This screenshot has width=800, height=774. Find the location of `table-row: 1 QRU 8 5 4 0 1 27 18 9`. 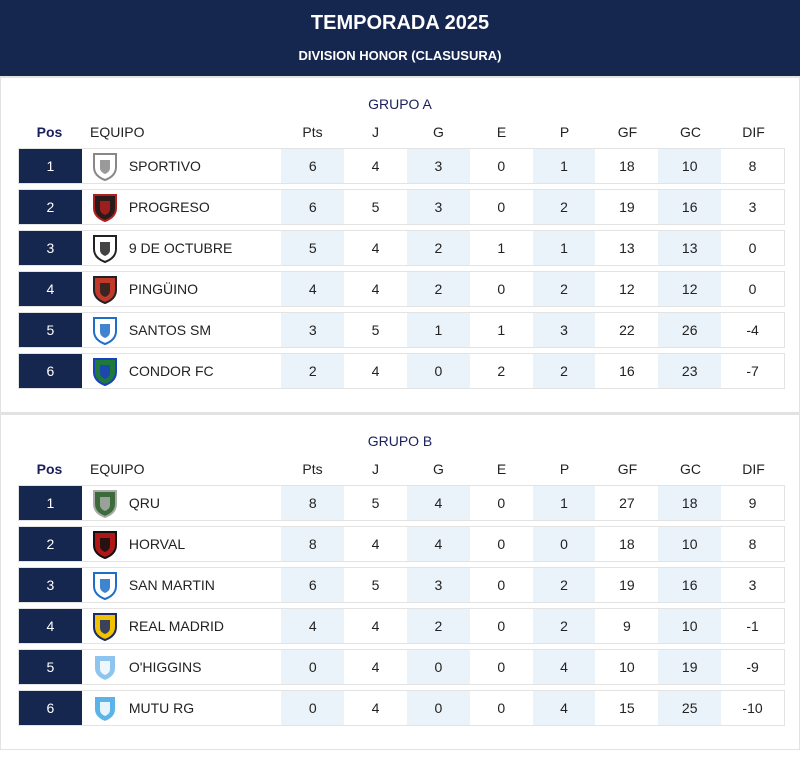

table-row: 1 QRU 8 5 4 0 1 27 18 9 is located at coordinates (401, 503).